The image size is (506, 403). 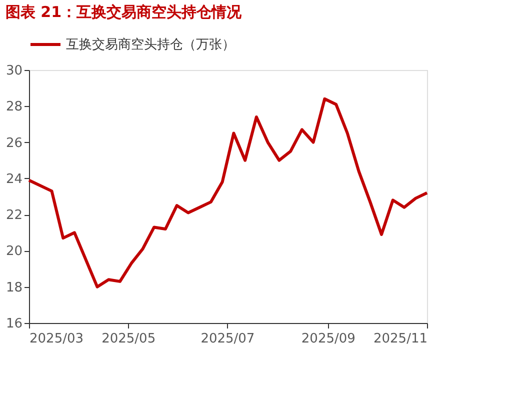 I want to click on y-tick-label: 16, so click(x=14, y=324).